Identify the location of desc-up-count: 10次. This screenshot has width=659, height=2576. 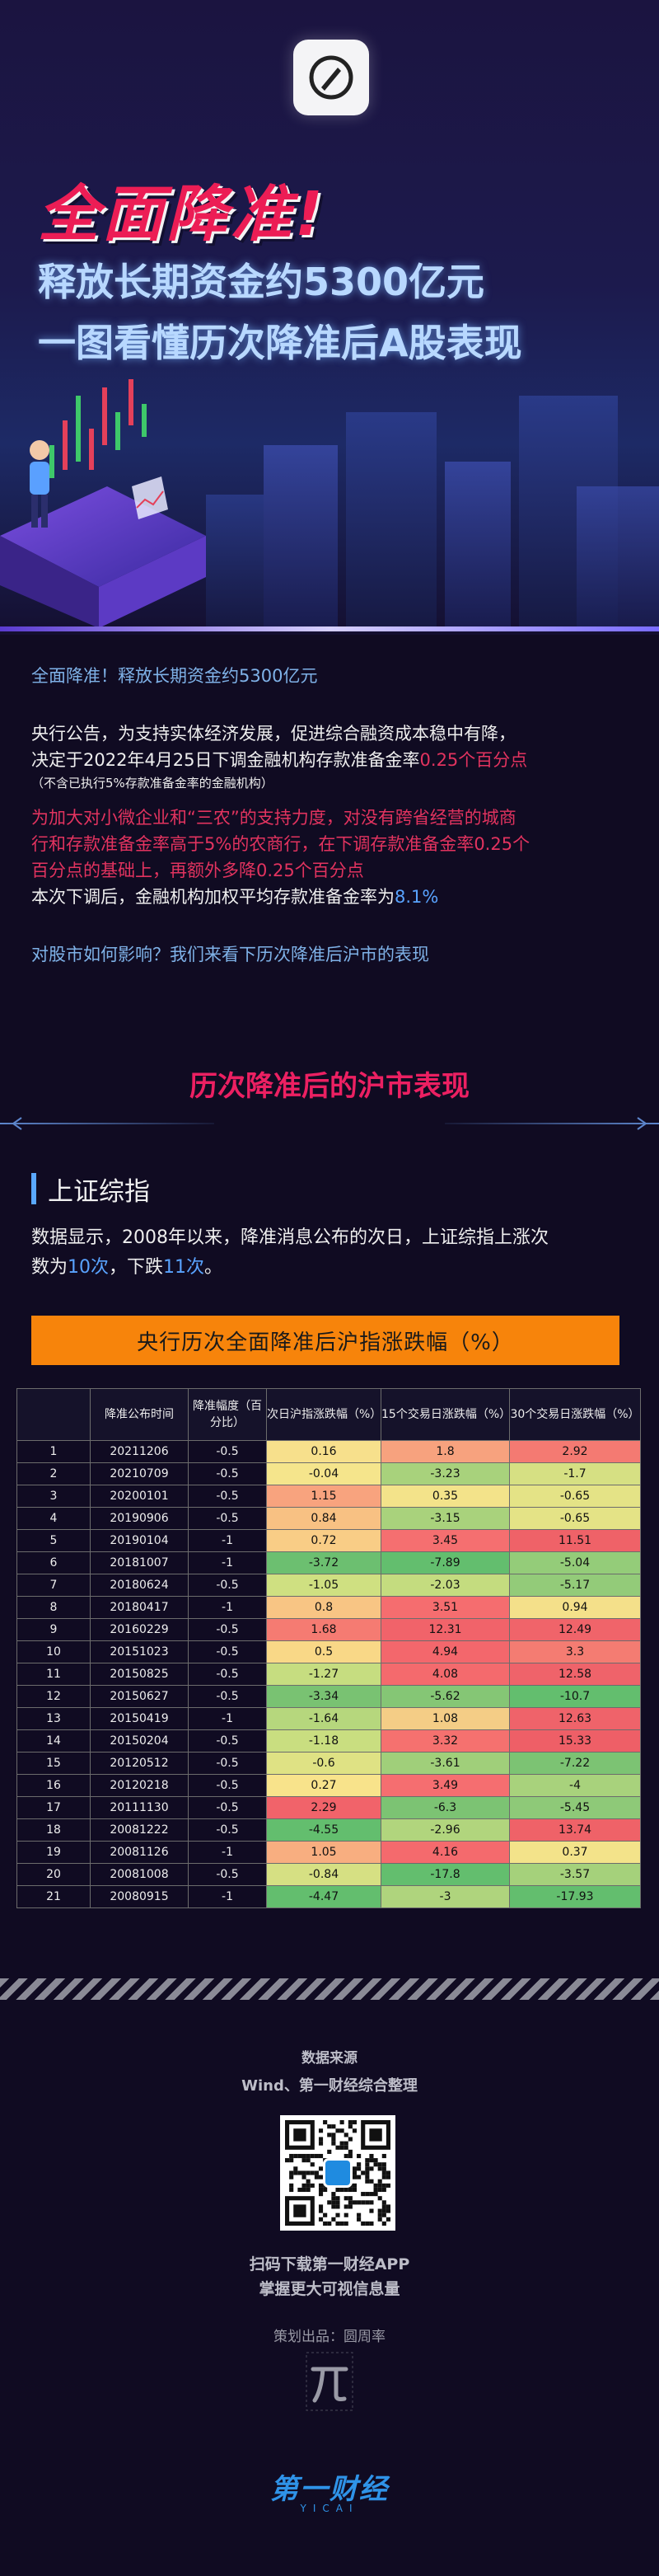
(89, 1267).